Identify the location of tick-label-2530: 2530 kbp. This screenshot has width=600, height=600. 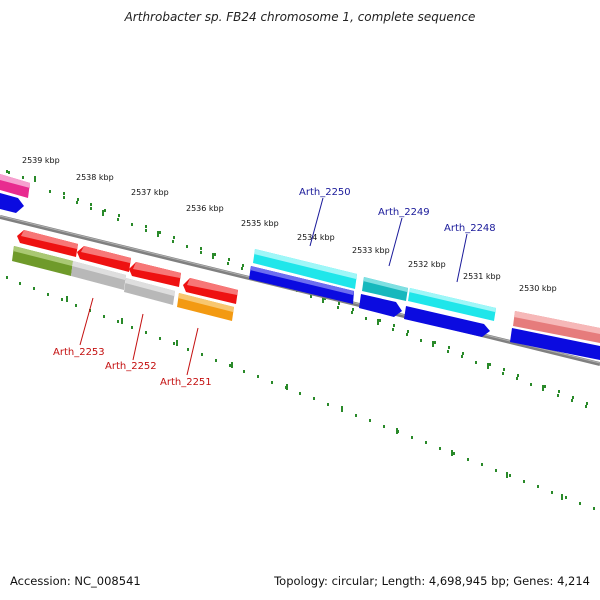
(538, 288).